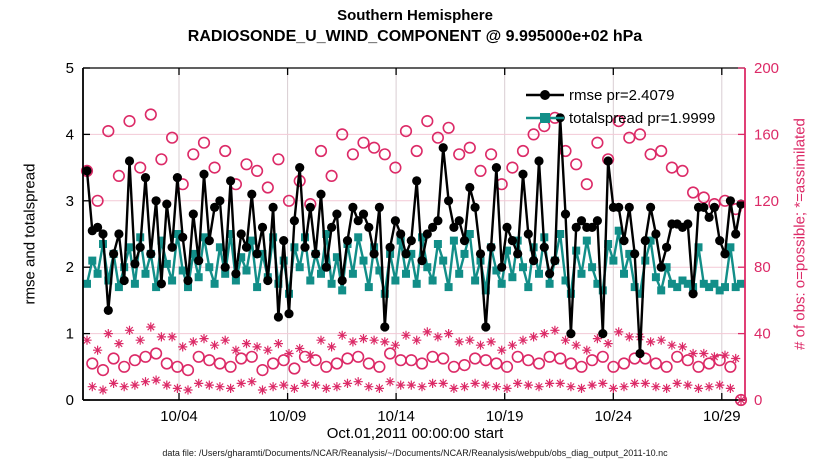 This screenshot has height=470, width=830. Describe the element at coordinates (766, 134) in the screenshot. I see `right-tick-label: 160` at that location.